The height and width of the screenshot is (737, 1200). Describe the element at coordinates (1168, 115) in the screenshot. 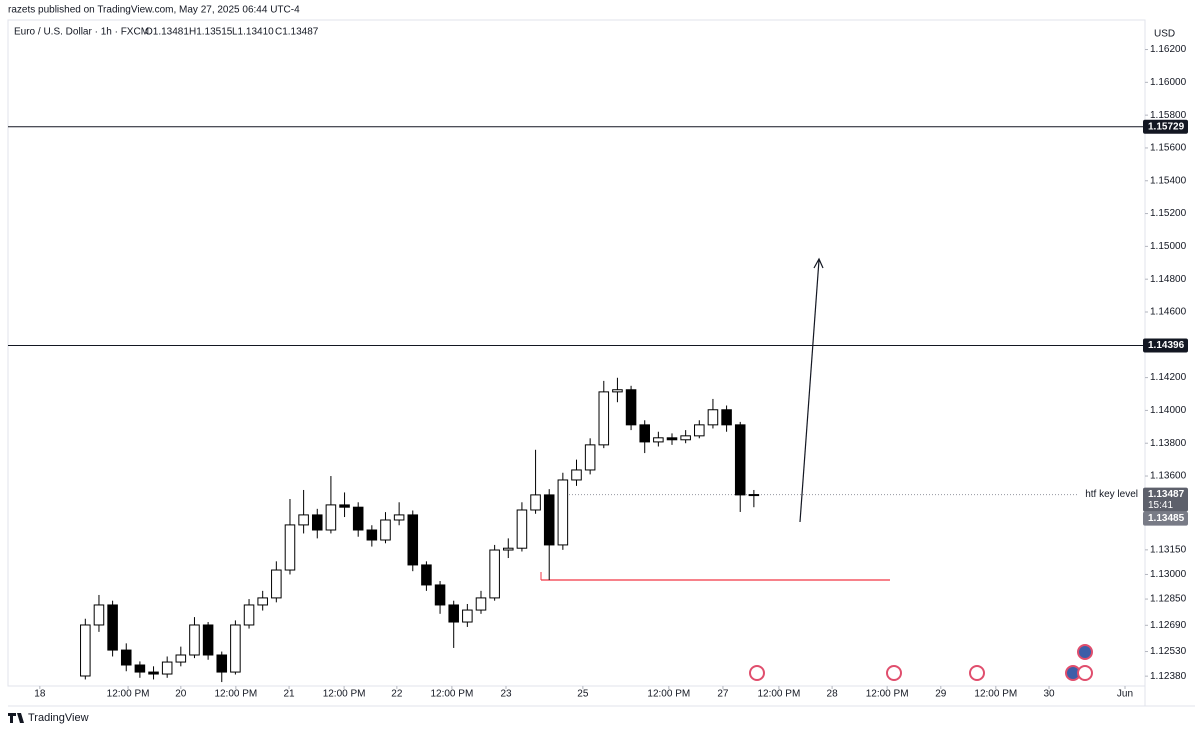

I see `y-tick-label: 1.15800` at that location.